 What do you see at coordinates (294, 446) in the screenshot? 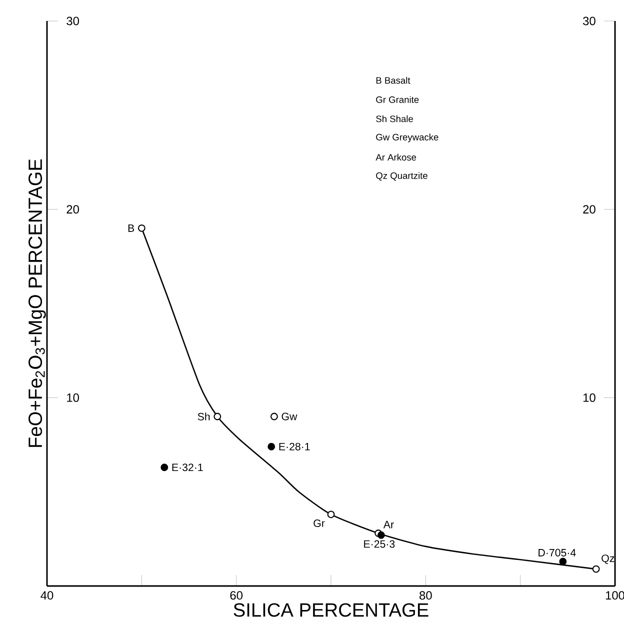
I see `annotation: E·28·1` at bounding box center [294, 446].